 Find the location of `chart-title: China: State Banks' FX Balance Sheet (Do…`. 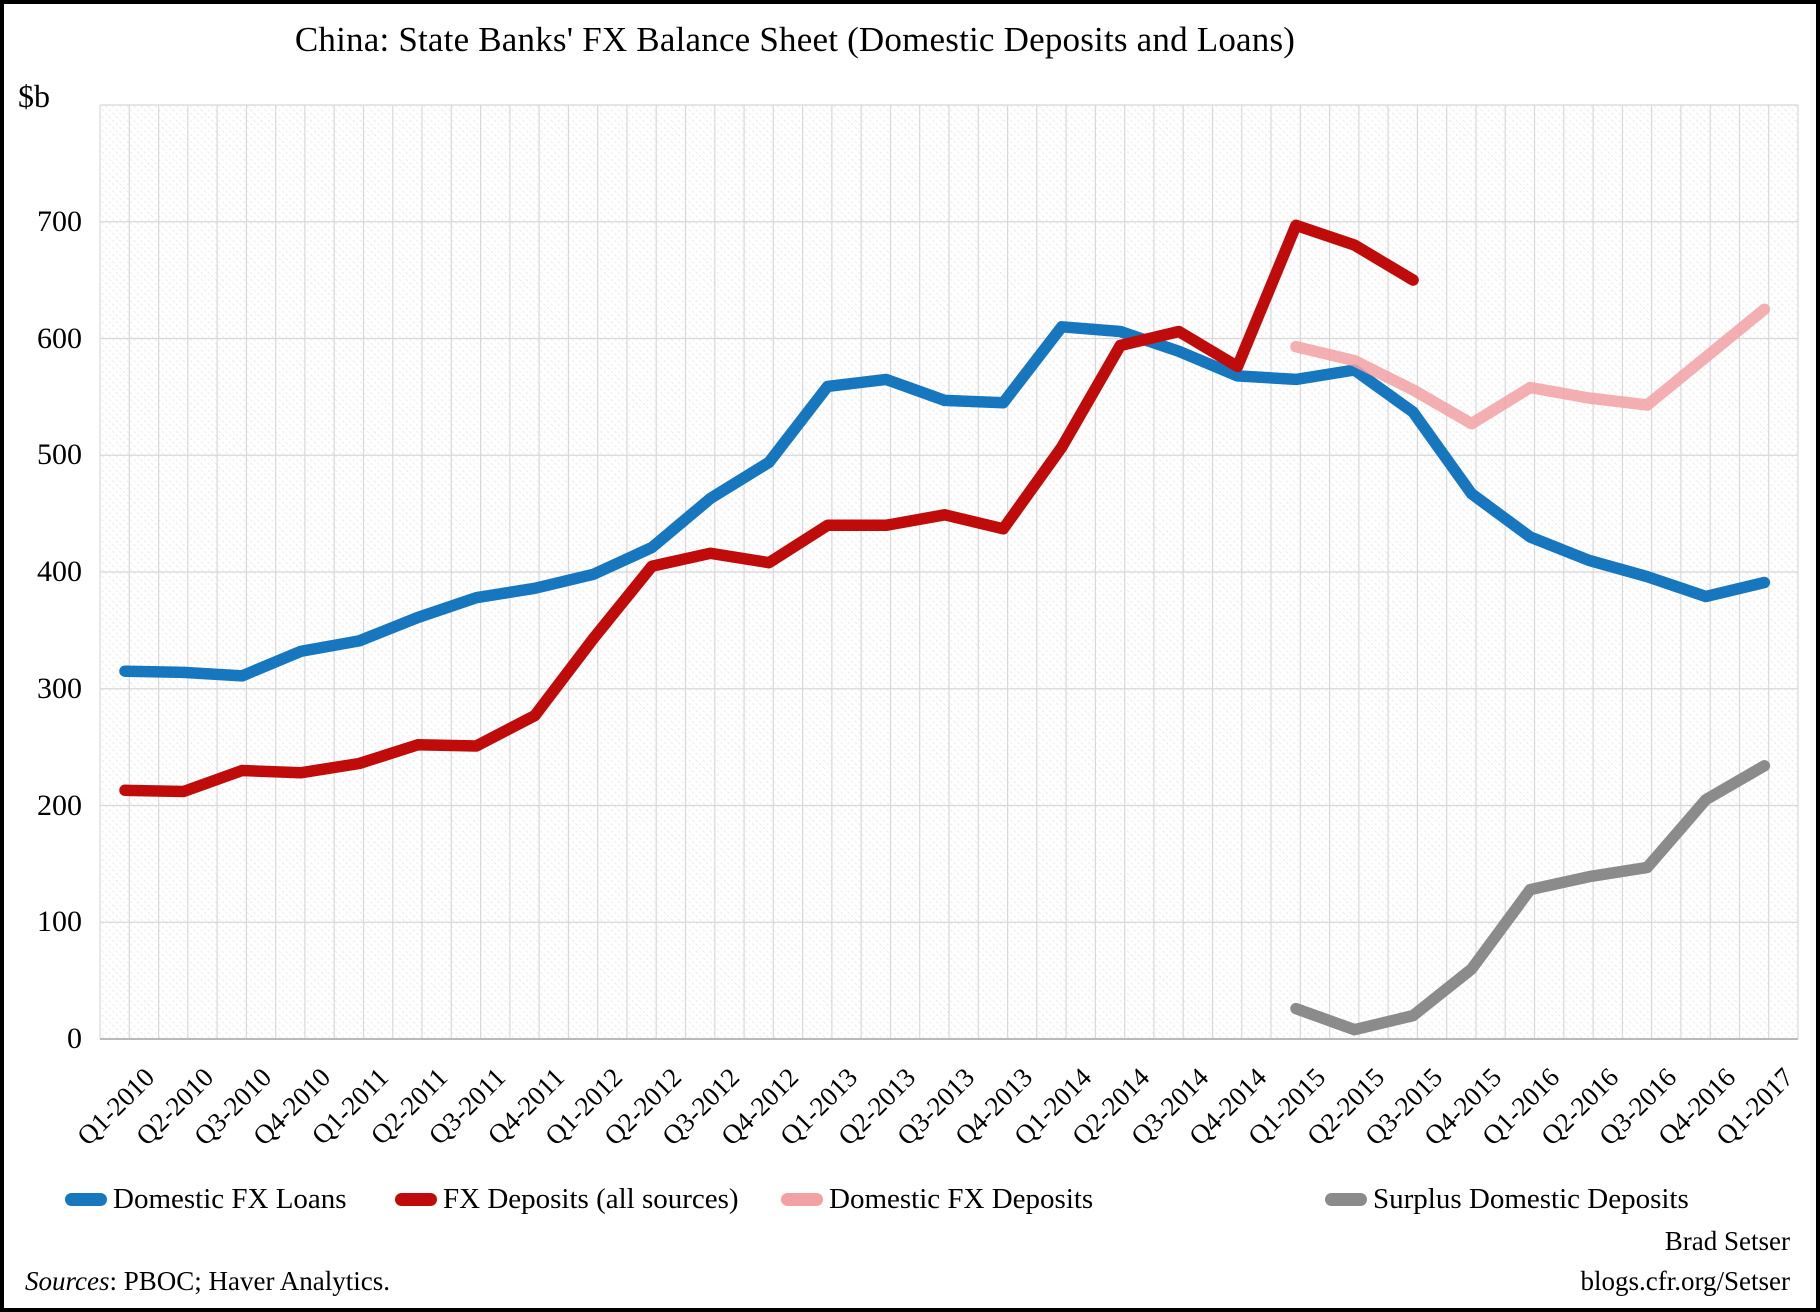

chart-title: China: State Banks' FX Balance Sheet (Do… is located at coordinates (795, 39).